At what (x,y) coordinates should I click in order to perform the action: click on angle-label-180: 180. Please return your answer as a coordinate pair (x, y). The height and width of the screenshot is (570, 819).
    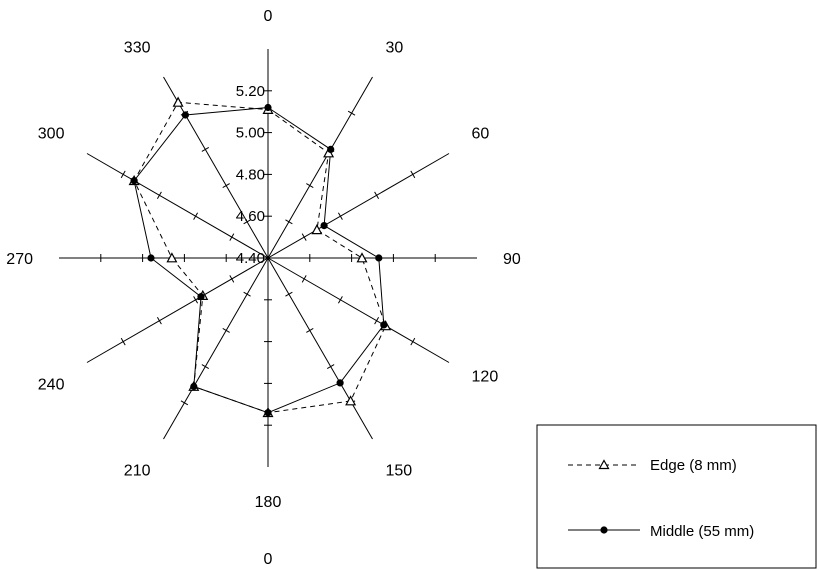
    Looking at the image, I should click on (268, 502).